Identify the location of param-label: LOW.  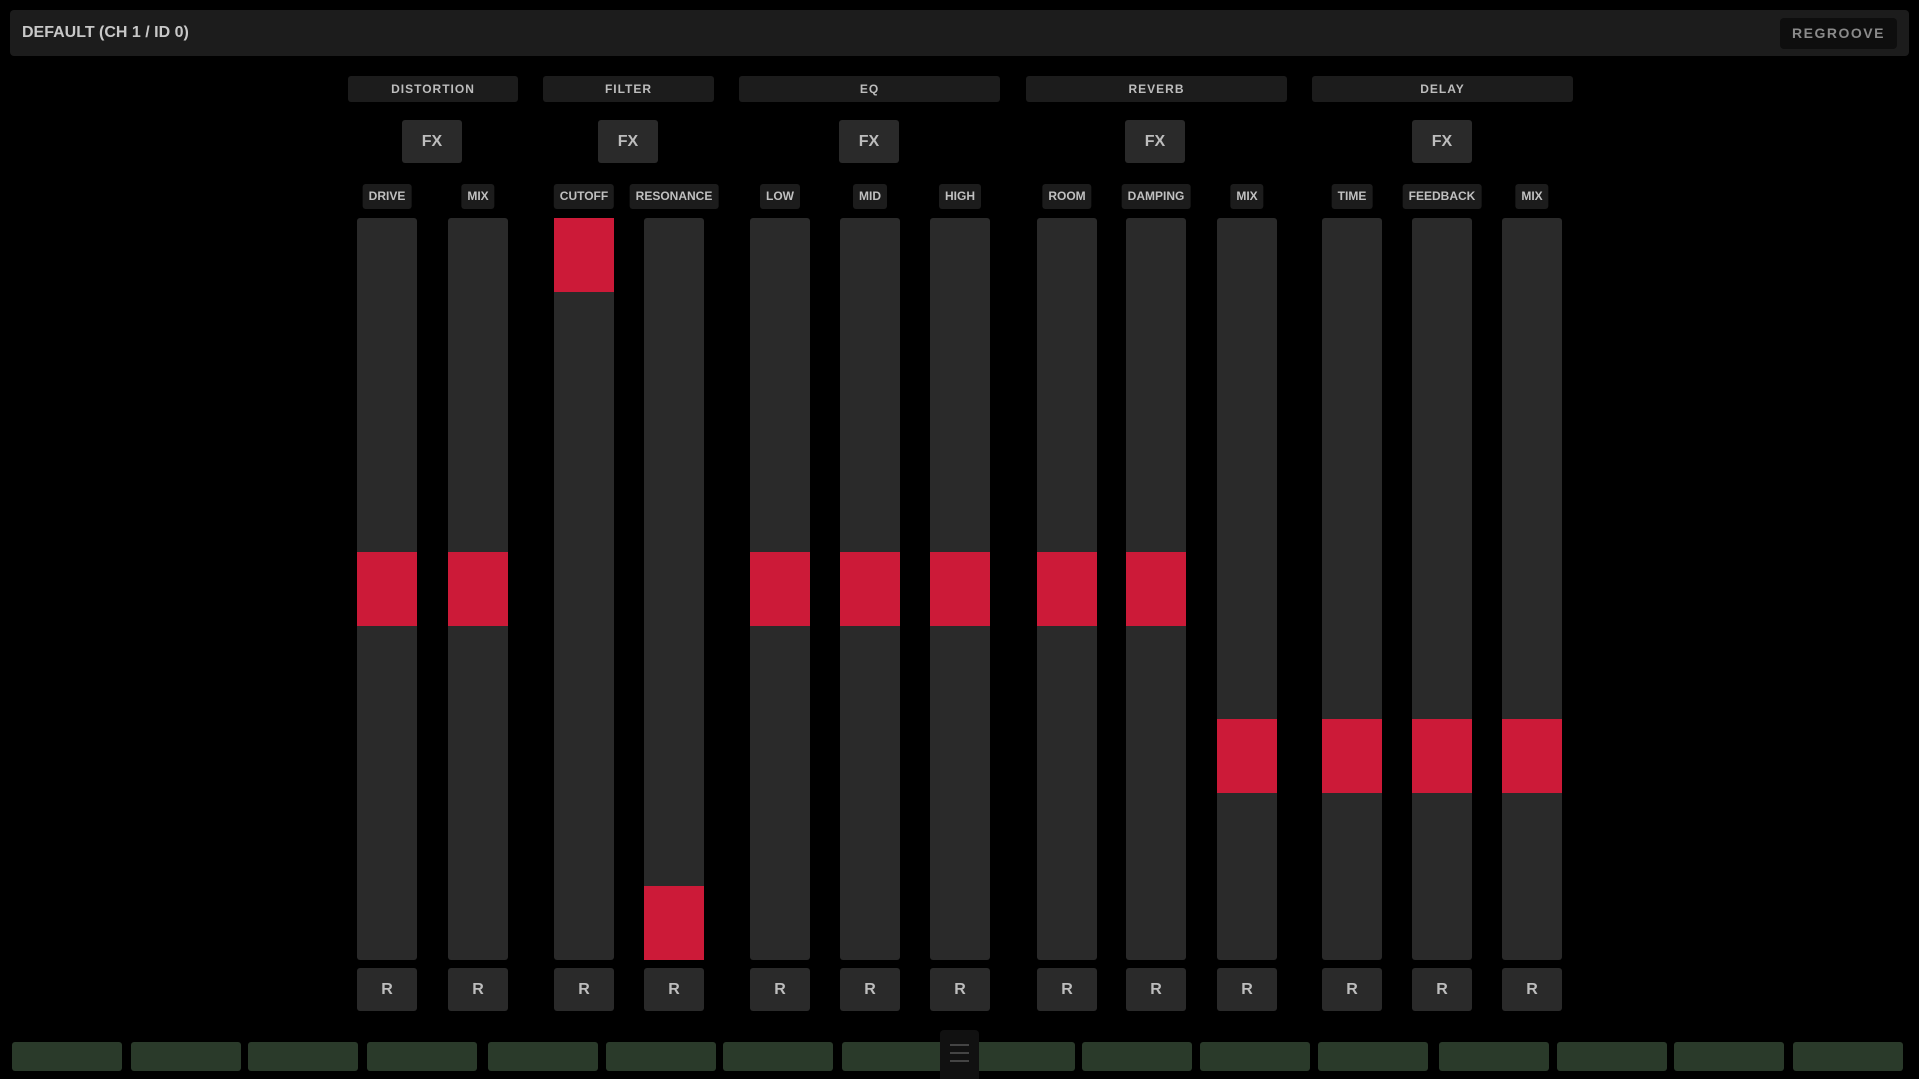
(780, 196).